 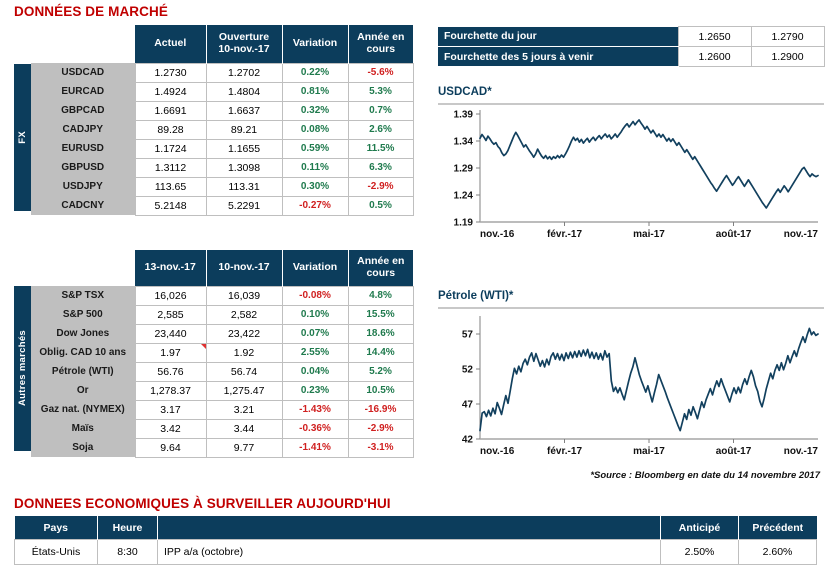 I want to click on fx-category-label: FX, so click(x=22, y=137).